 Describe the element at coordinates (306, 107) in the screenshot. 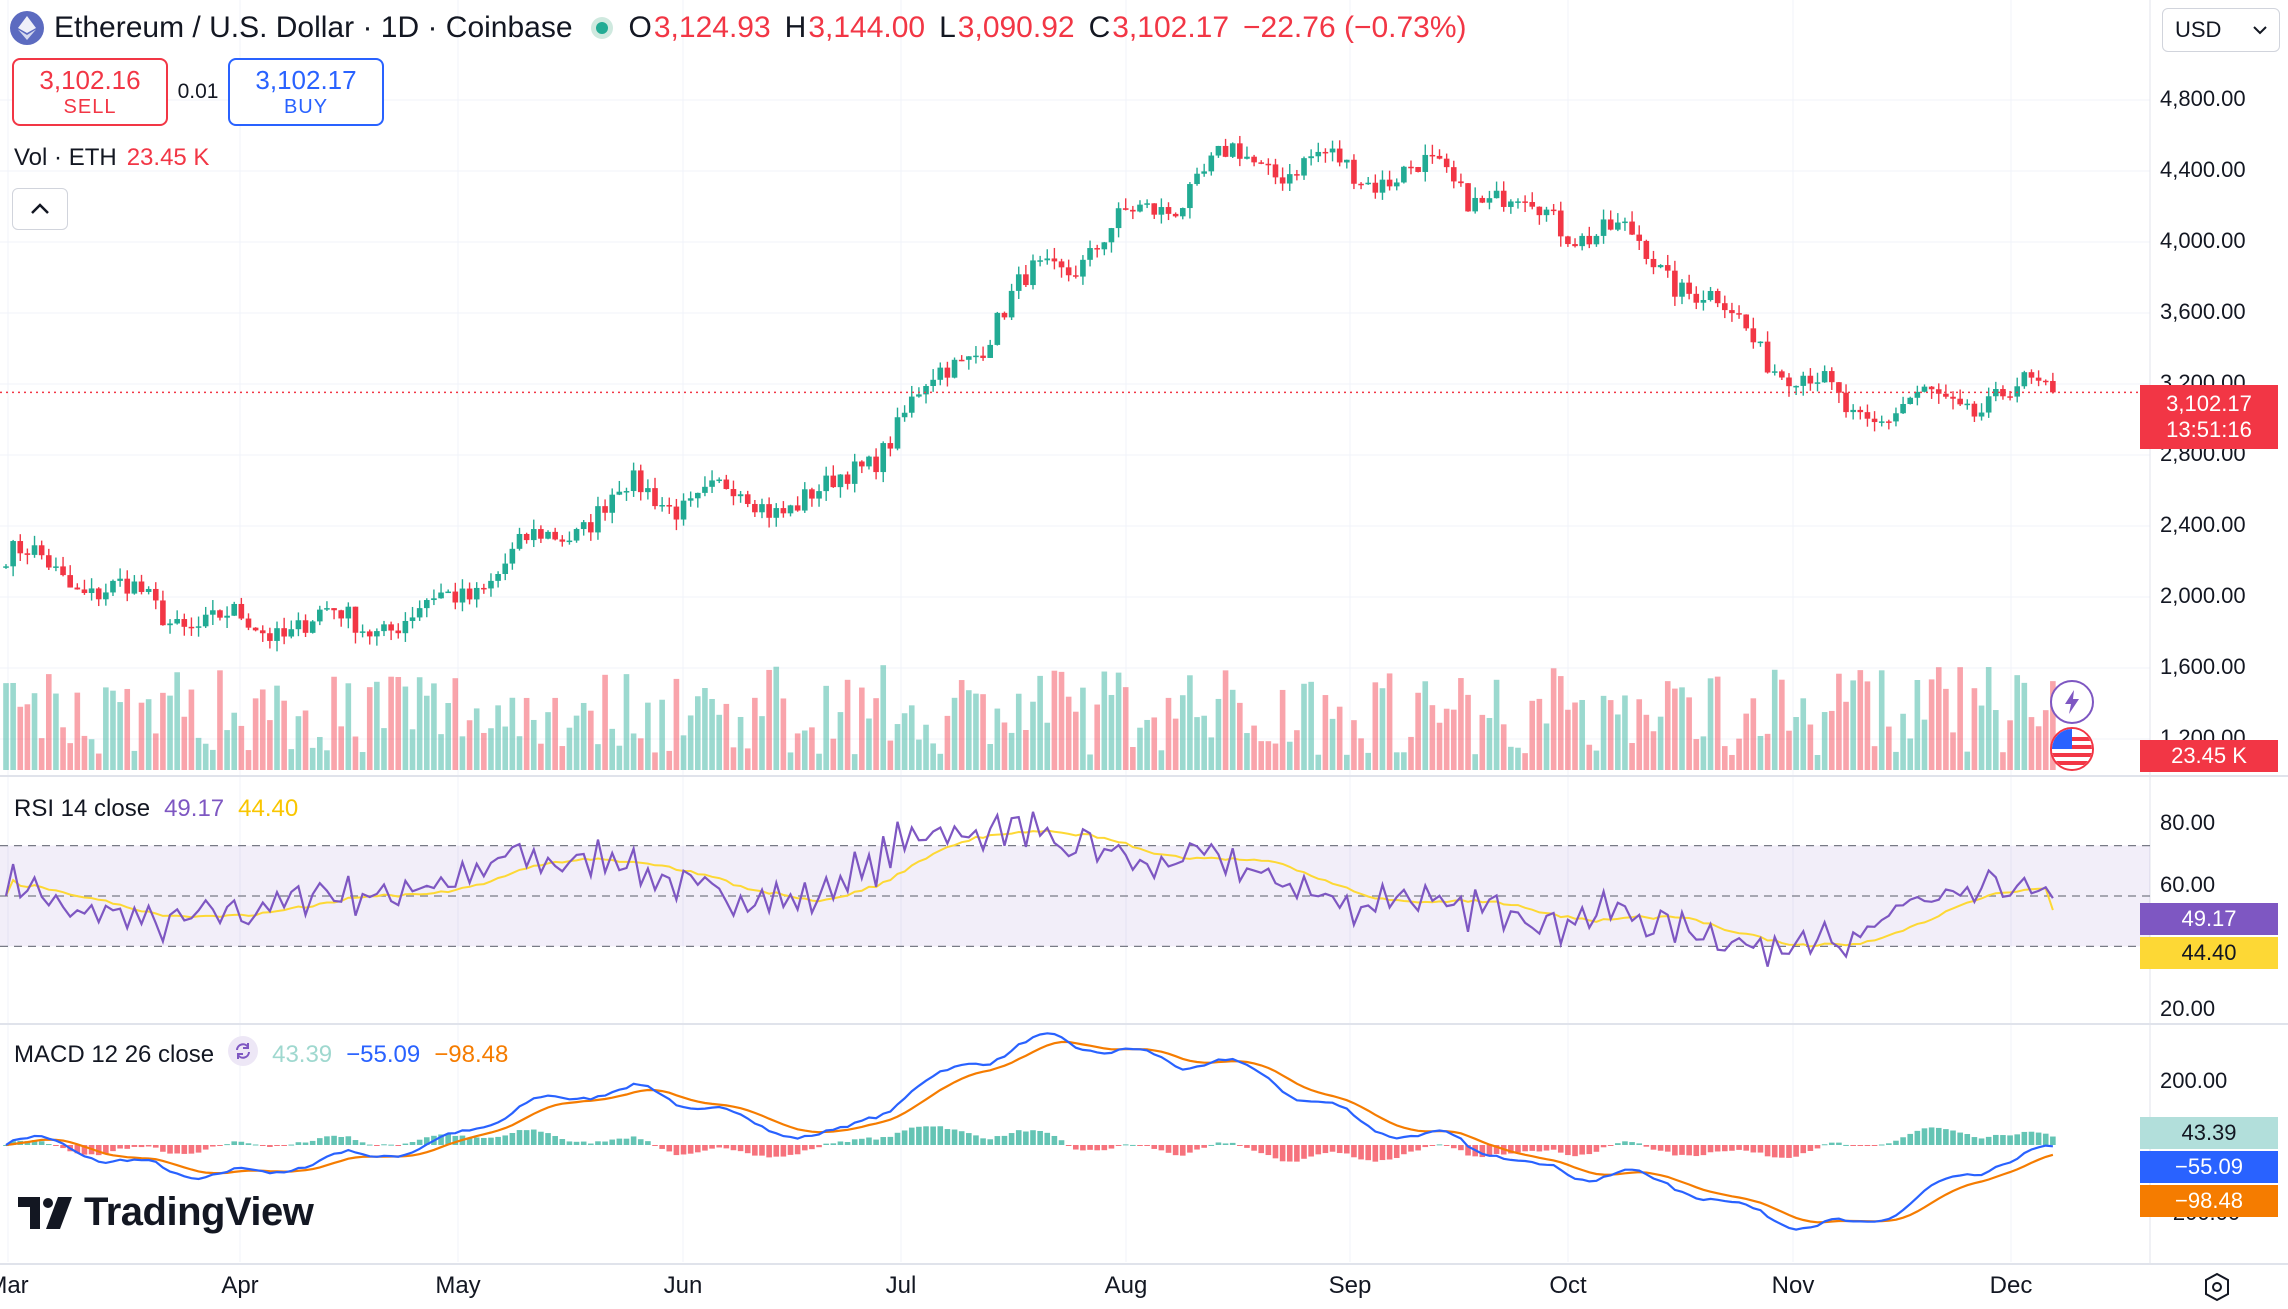

I see `buy-label: BUY` at that location.